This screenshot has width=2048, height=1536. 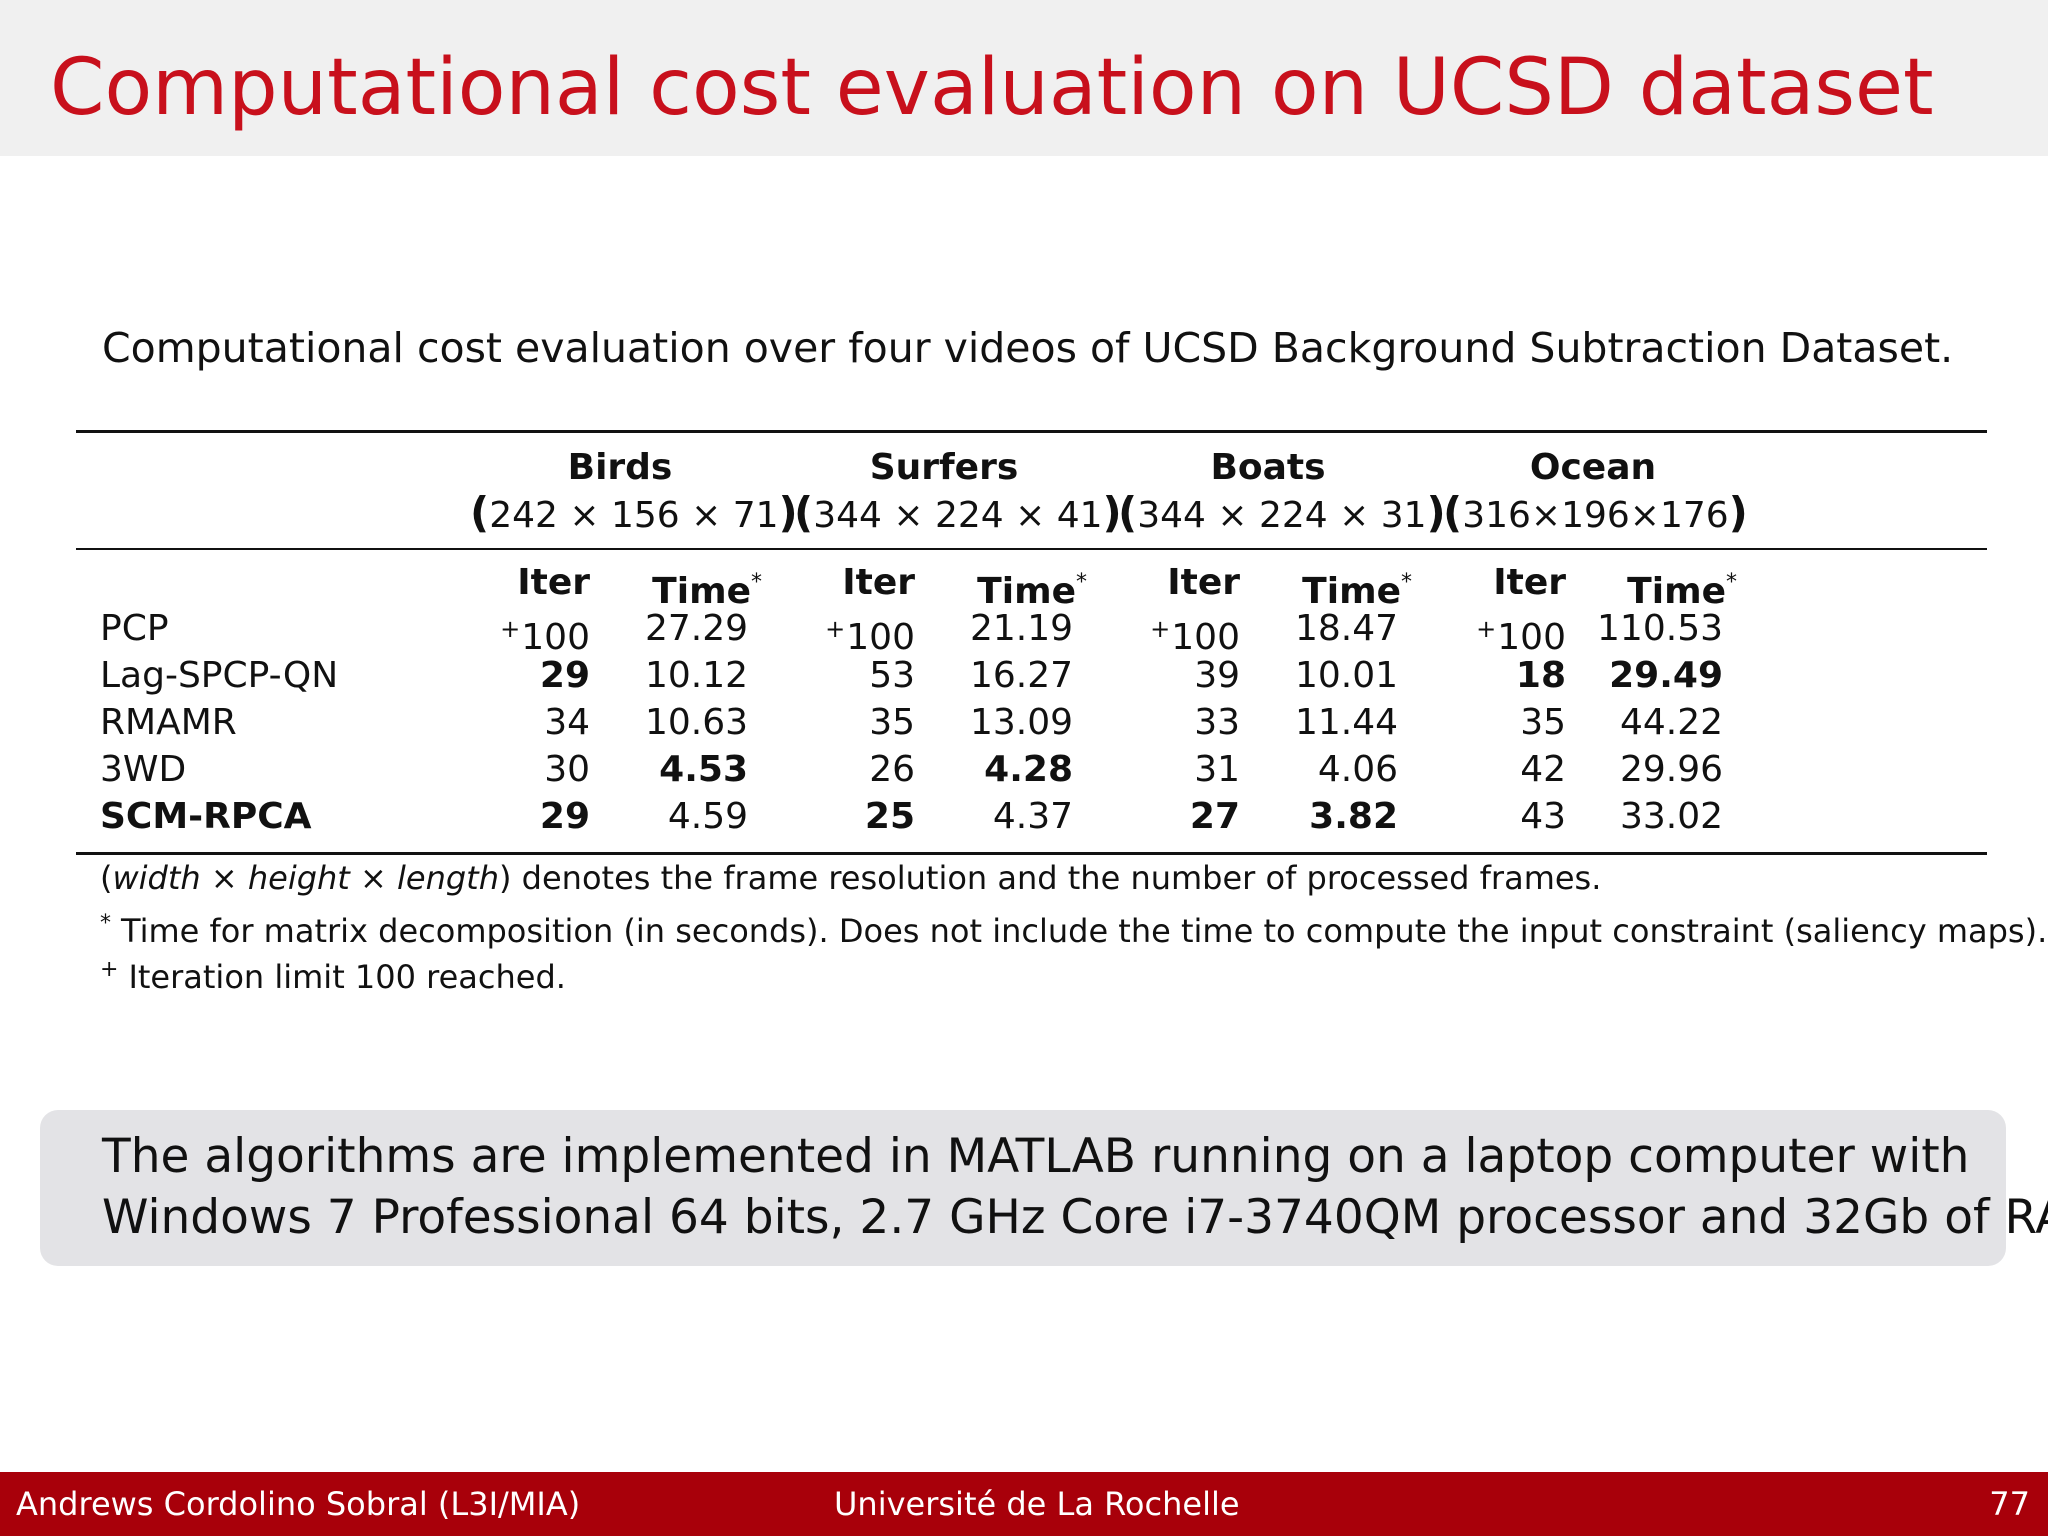 What do you see at coordinates (1031, 549) in the screenshot?
I see `table-mid-rule` at bounding box center [1031, 549].